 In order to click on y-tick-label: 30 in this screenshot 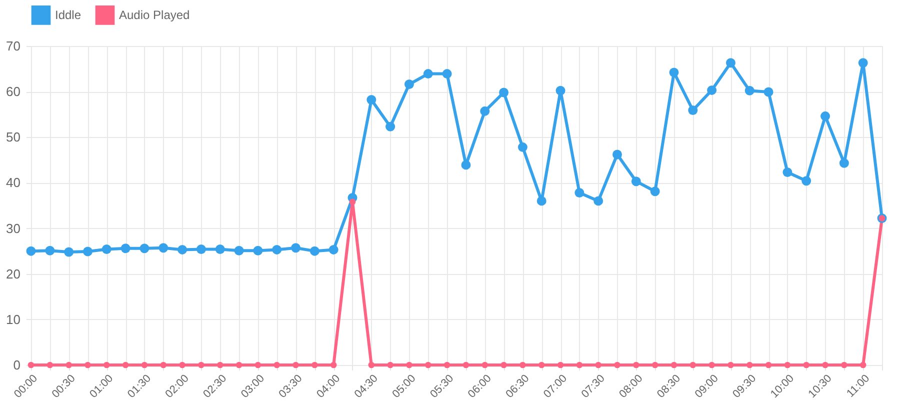, I will do `click(13, 228)`.